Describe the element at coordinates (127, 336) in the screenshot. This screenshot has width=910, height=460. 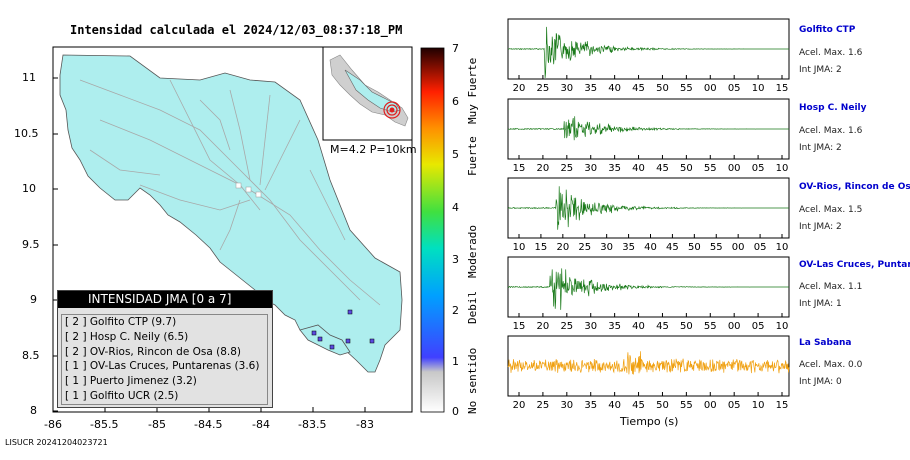
I see `legend-item: [ 2 ] Hosp C. Neily (6.5)` at that location.